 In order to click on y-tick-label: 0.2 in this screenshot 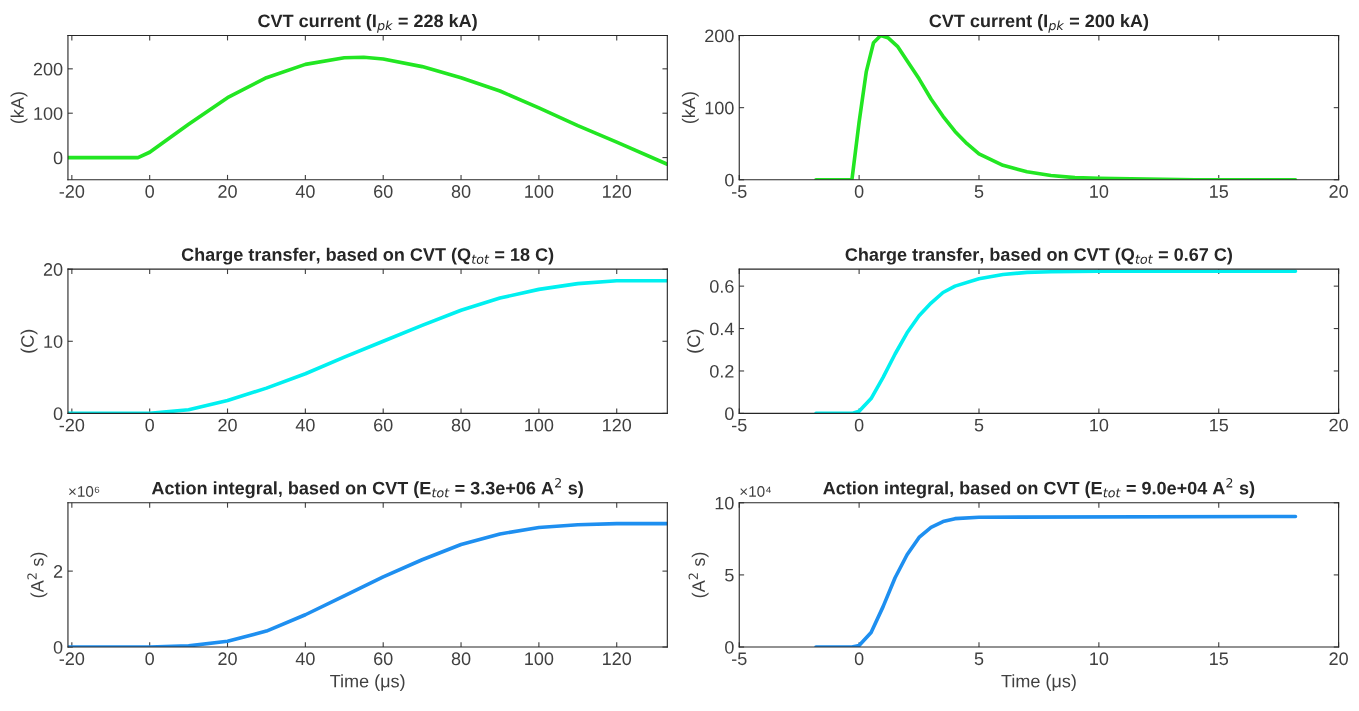, I will do `click(721, 371)`.